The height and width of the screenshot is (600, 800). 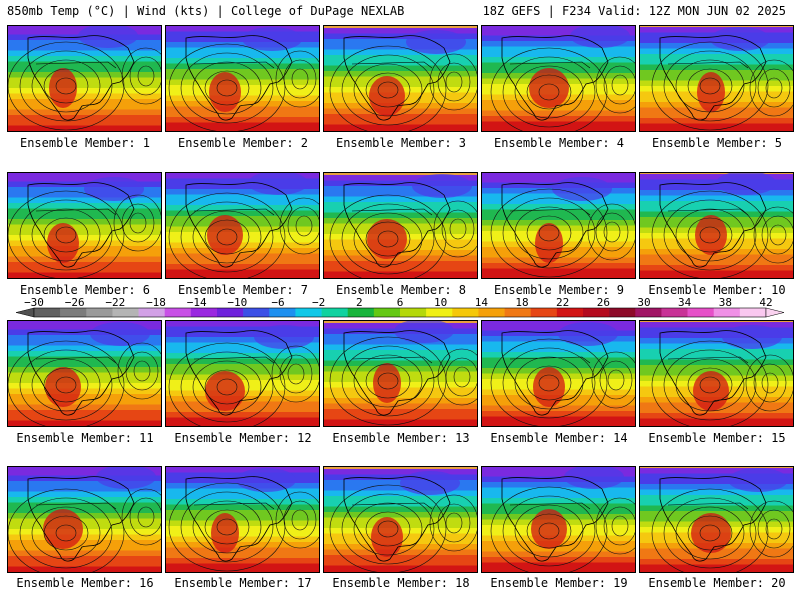 I want to click on ensemble-member-caption: Ensemble Member: 4, so click(x=559, y=143).